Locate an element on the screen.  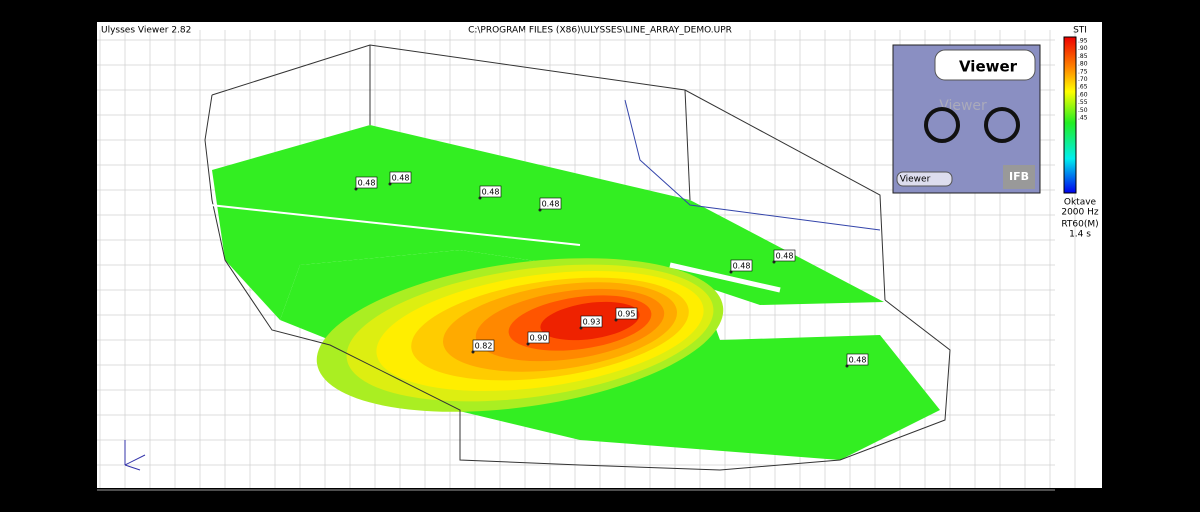
legend-tick: .55 is located at coordinates (1083, 102).